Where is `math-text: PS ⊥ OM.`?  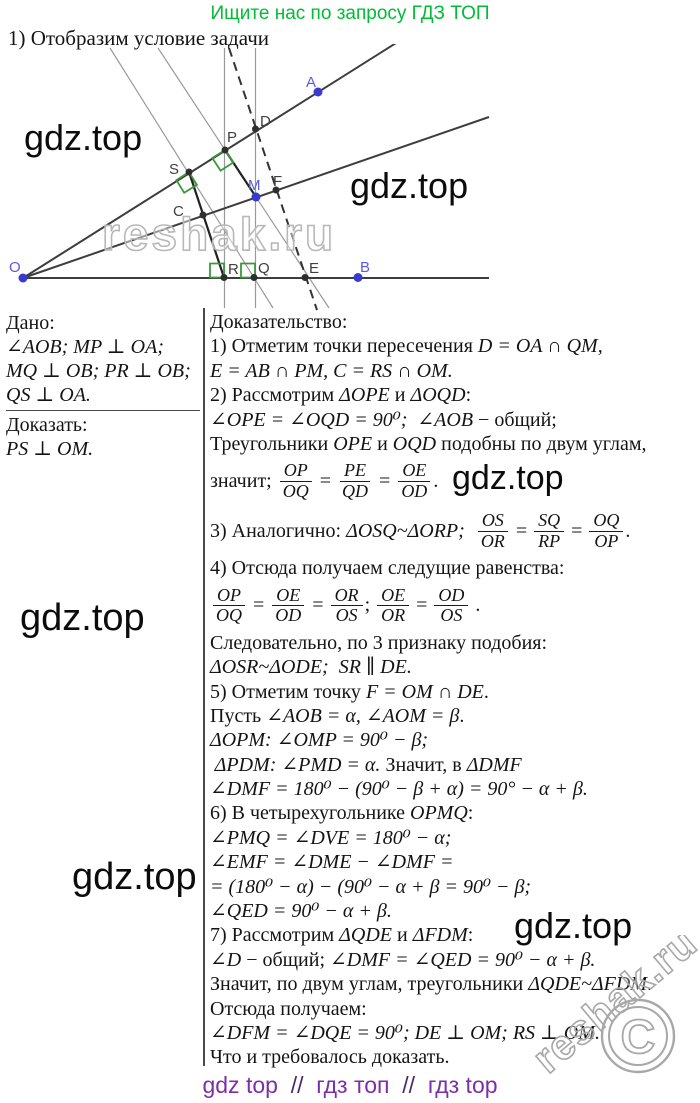
math-text: PS ⊥ OM. is located at coordinates (50, 449).